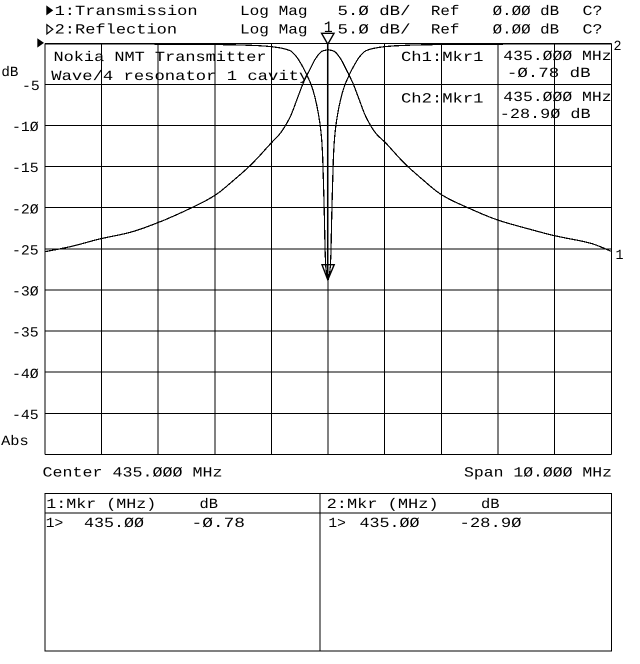  I want to click on svg-text: -Ø.78, so click(219, 524).